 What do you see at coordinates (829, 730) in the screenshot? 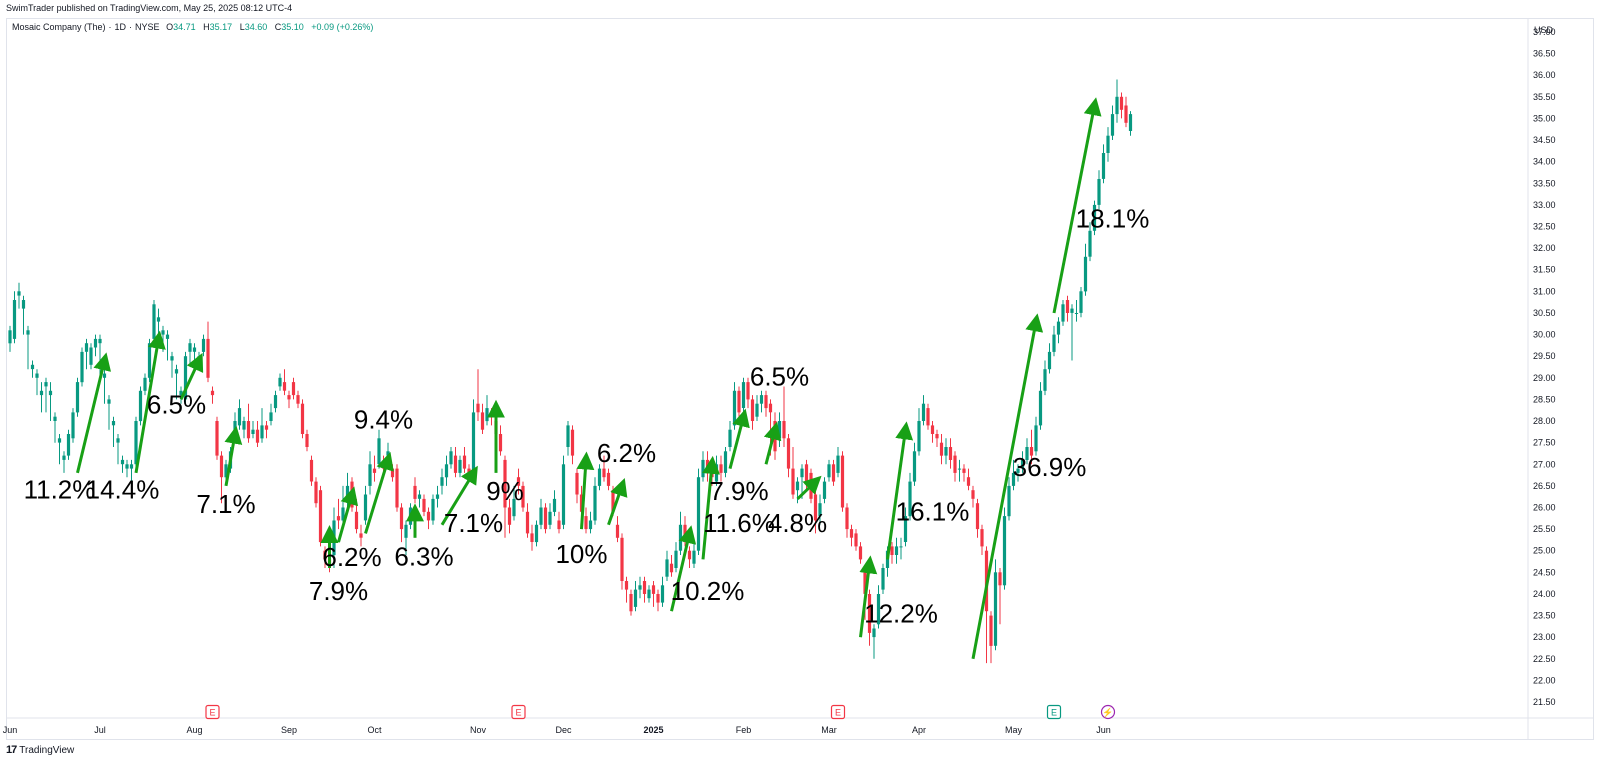
I see `time-tick-label: Mar` at bounding box center [829, 730].